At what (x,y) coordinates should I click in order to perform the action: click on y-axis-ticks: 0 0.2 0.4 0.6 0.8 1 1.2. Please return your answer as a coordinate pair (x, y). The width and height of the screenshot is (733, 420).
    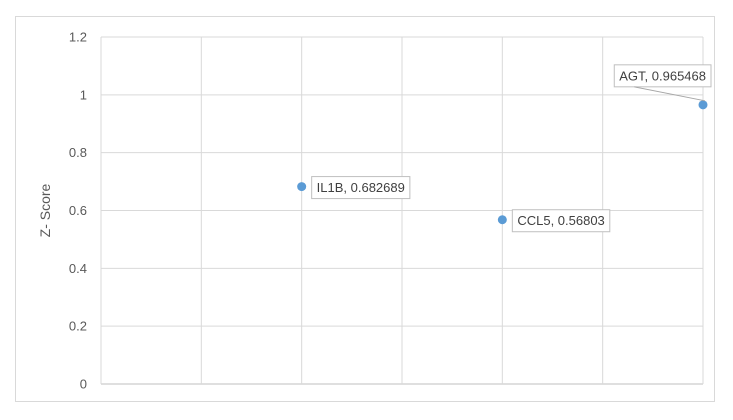
    Looking at the image, I should click on (78, 211).